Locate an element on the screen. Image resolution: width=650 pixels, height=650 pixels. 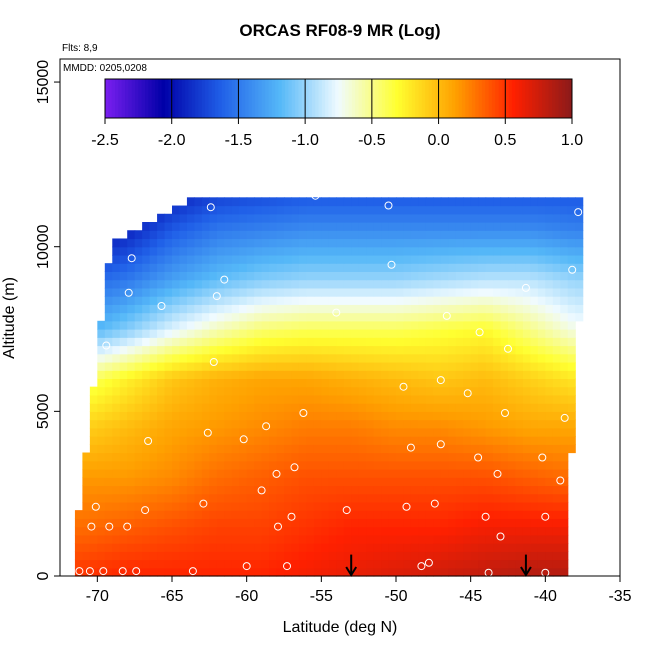
observation-point is located at coordinates (505, 413).